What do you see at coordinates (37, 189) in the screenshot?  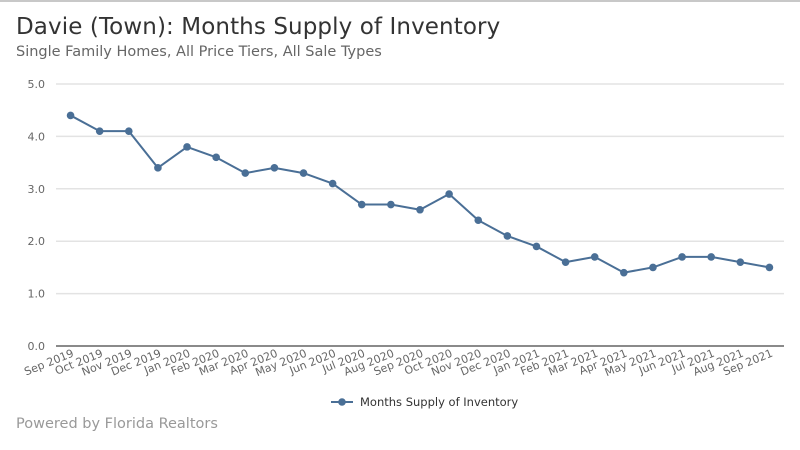 I see `y-tick-label: 3.0` at bounding box center [37, 189].